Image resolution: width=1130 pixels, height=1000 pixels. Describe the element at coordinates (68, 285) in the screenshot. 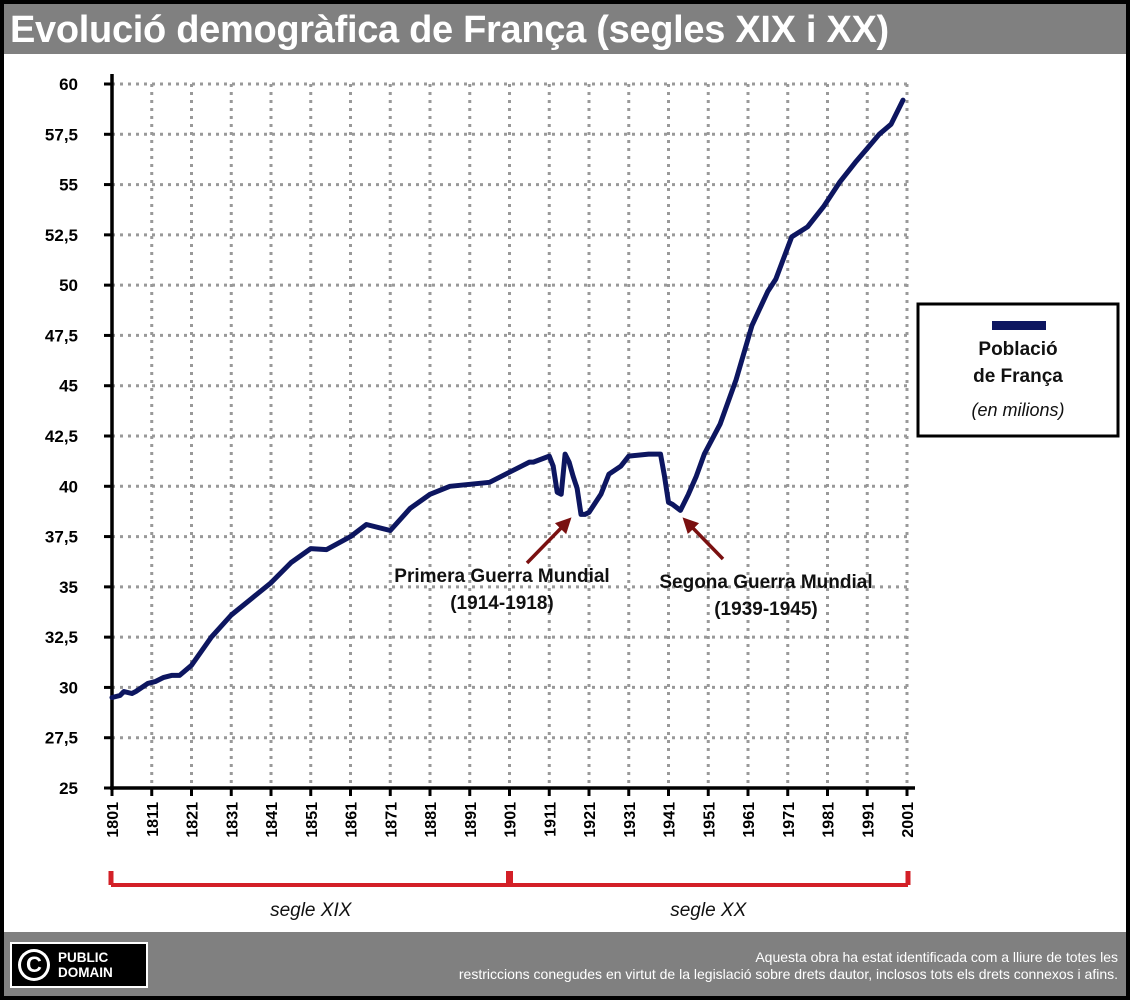

I see `y-tick-label: 50` at that location.